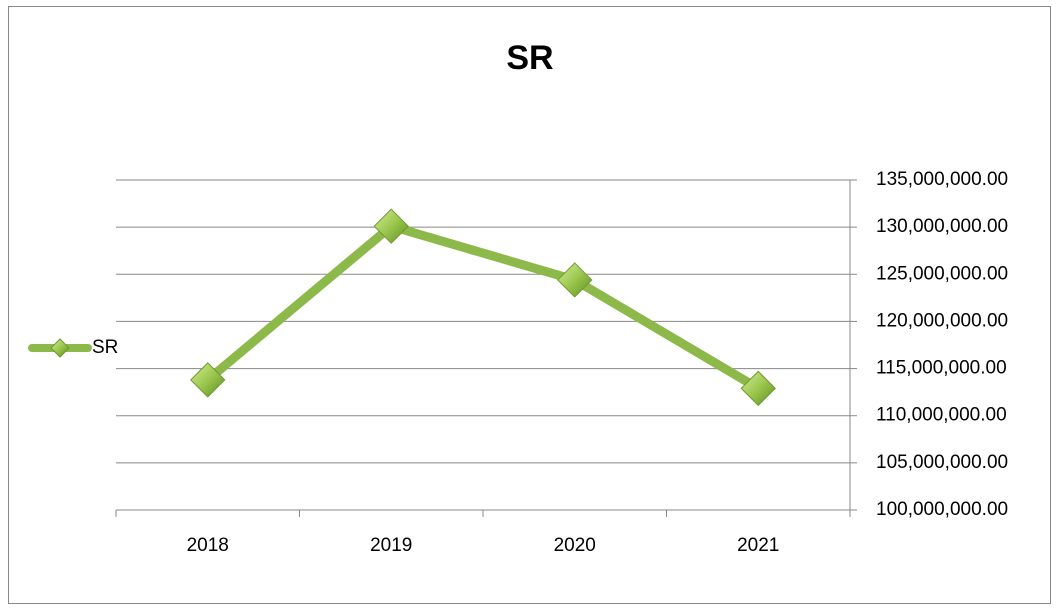  What do you see at coordinates (942, 273) in the screenshot?
I see `y-tick-label: 125,000,000.00` at bounding box center [942, 273].